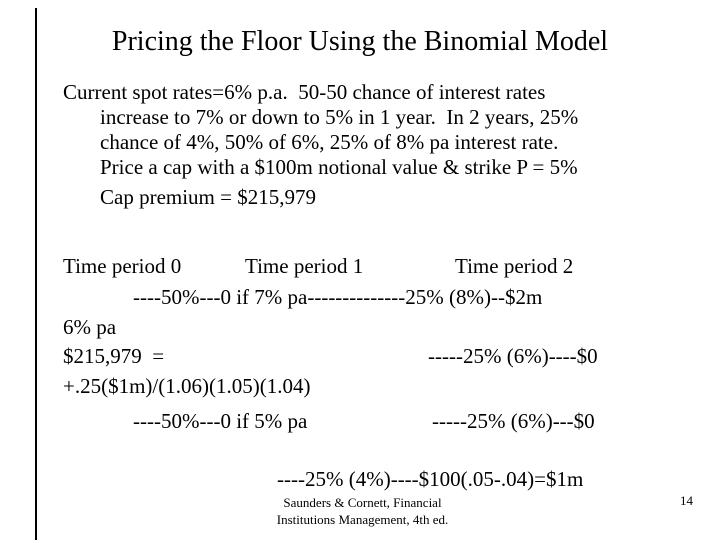 Image resolution: width=720 pixels, height=540 pixels. What do you see at coordinates (686, 500) in the screenshot?
I see `page-number: 14` at bounding box center [686, 500].